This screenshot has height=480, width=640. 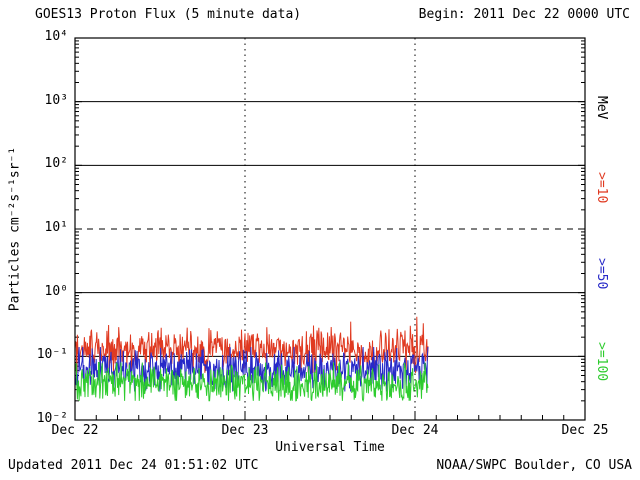 What do you see at coordinates (133, 465) in the screenshot?
I see `updated-timestamp: Updated 2011 Dec 24 01:51:02 UTC` at bounding box center [133, 465].